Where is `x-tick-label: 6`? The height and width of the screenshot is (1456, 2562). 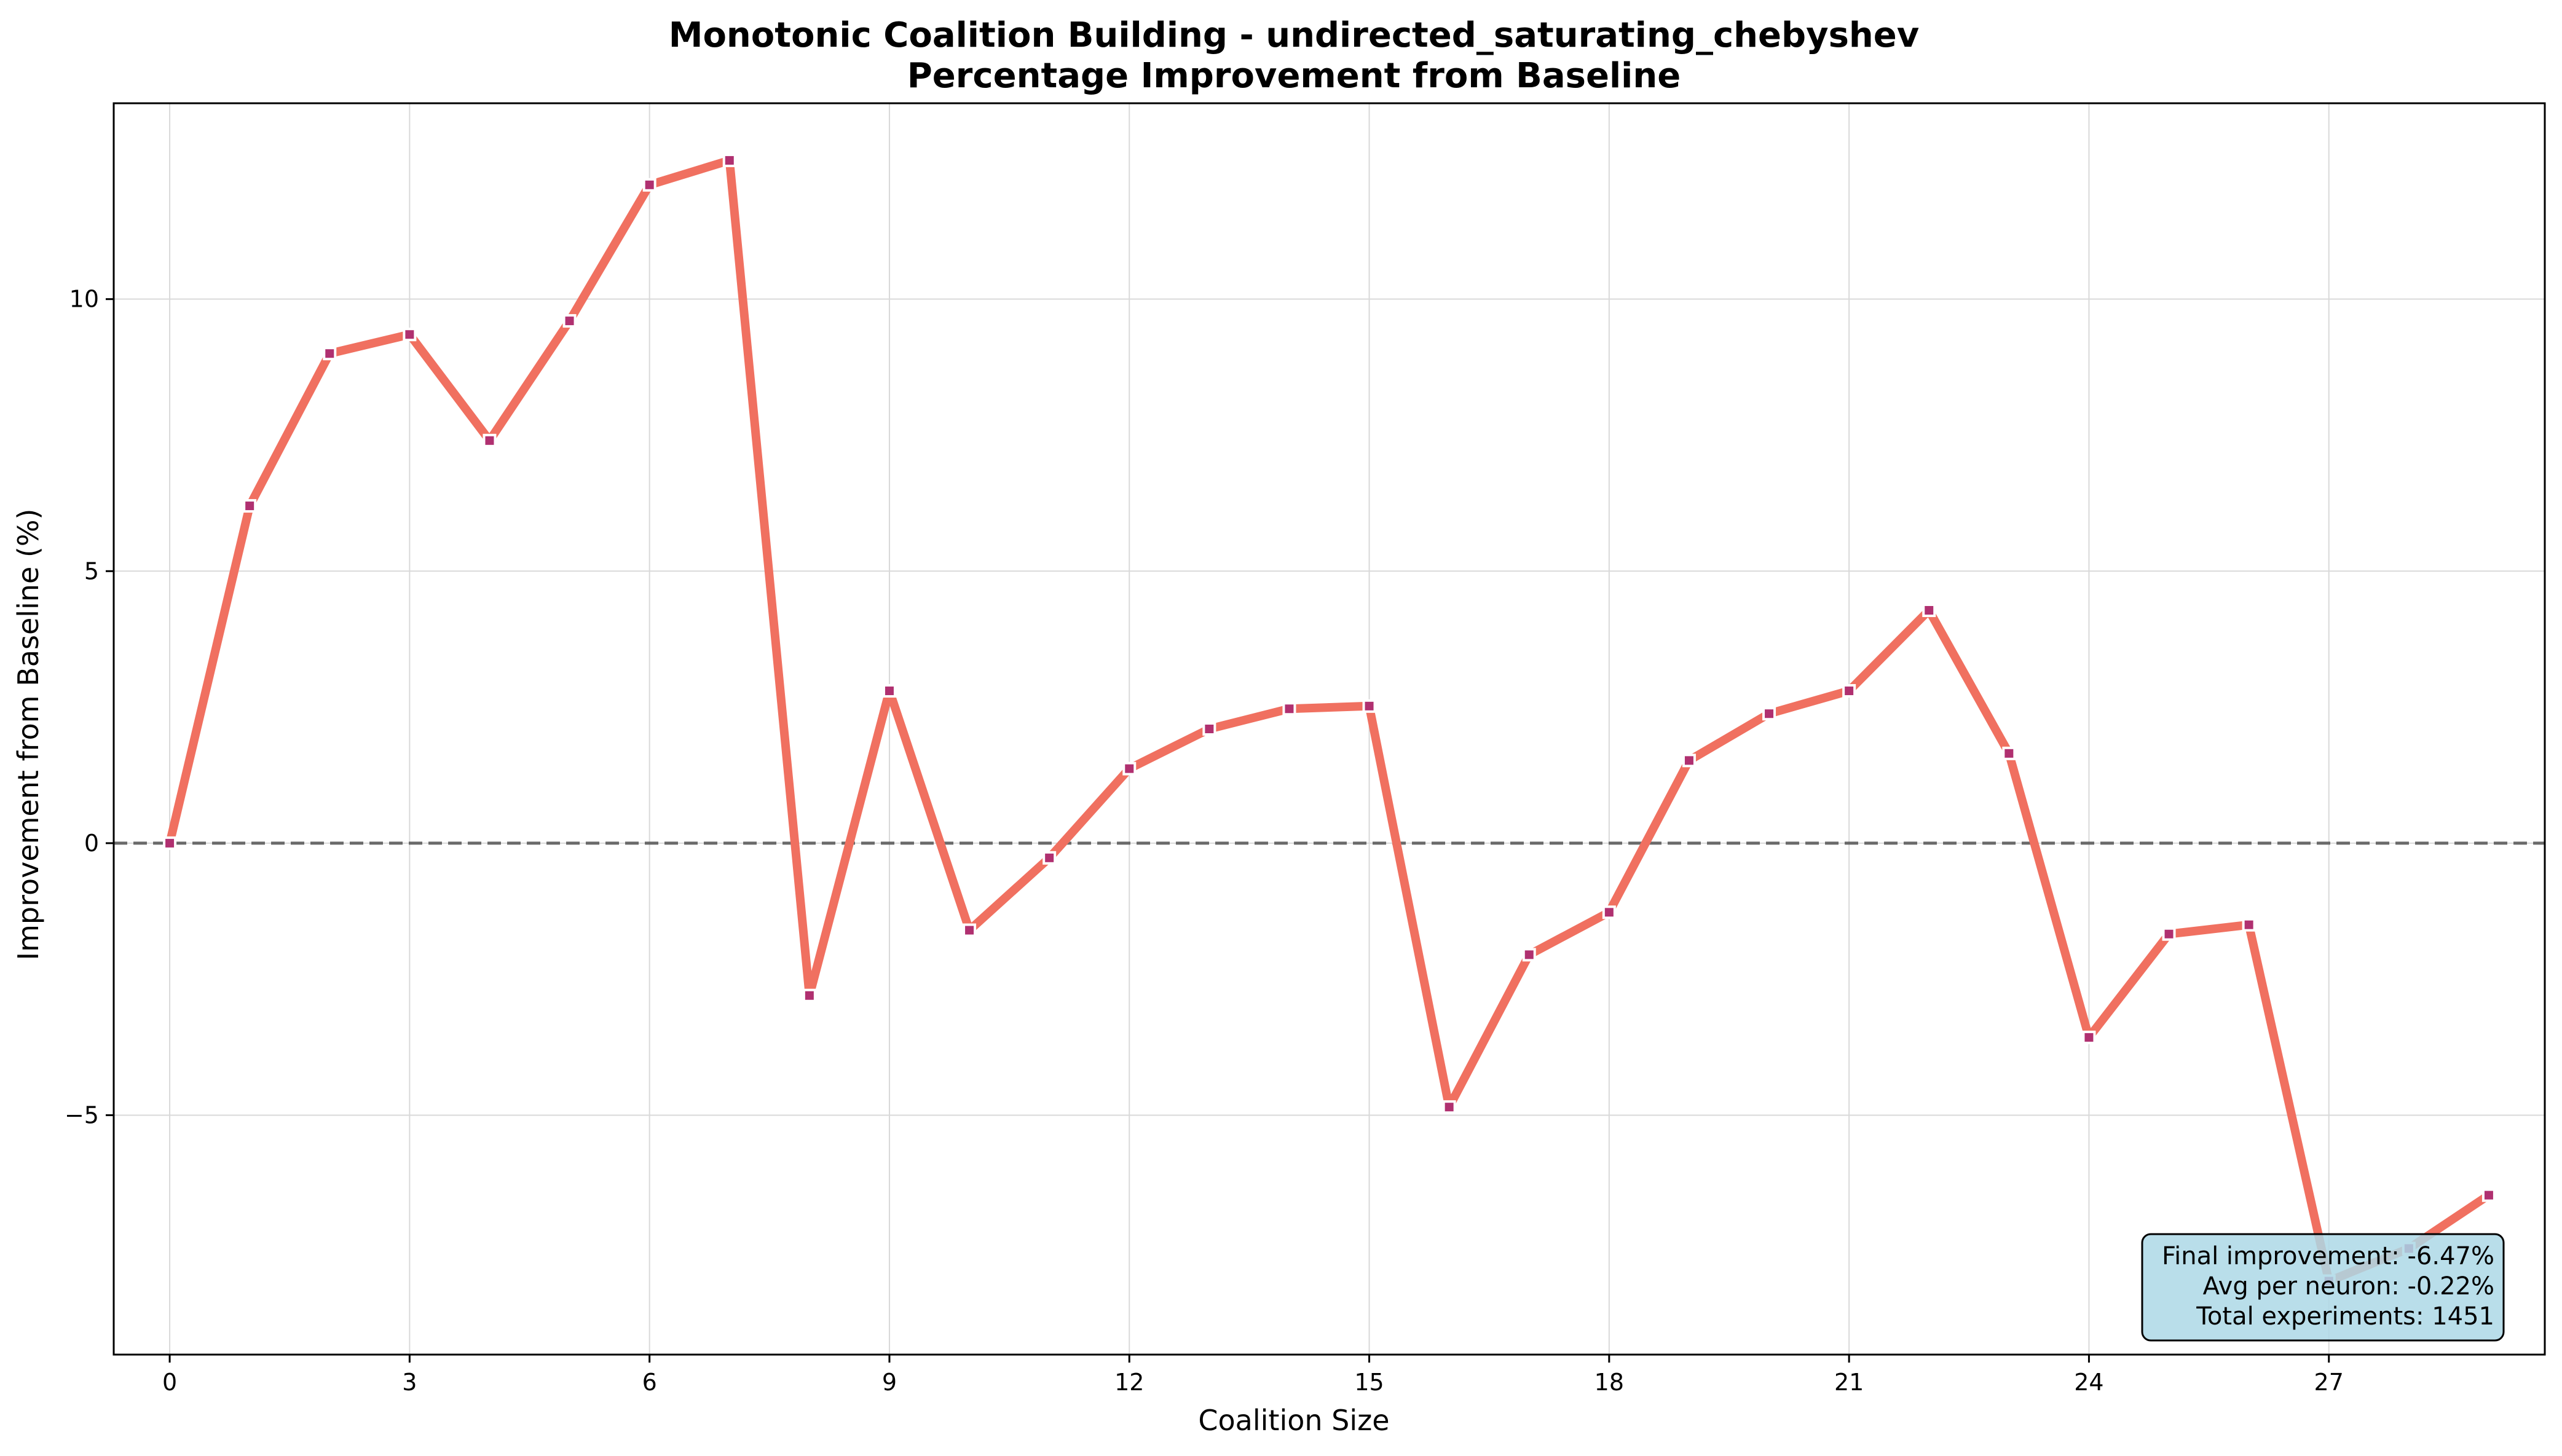
x-tick-label: 6 is located at coordinates (650, 1382).